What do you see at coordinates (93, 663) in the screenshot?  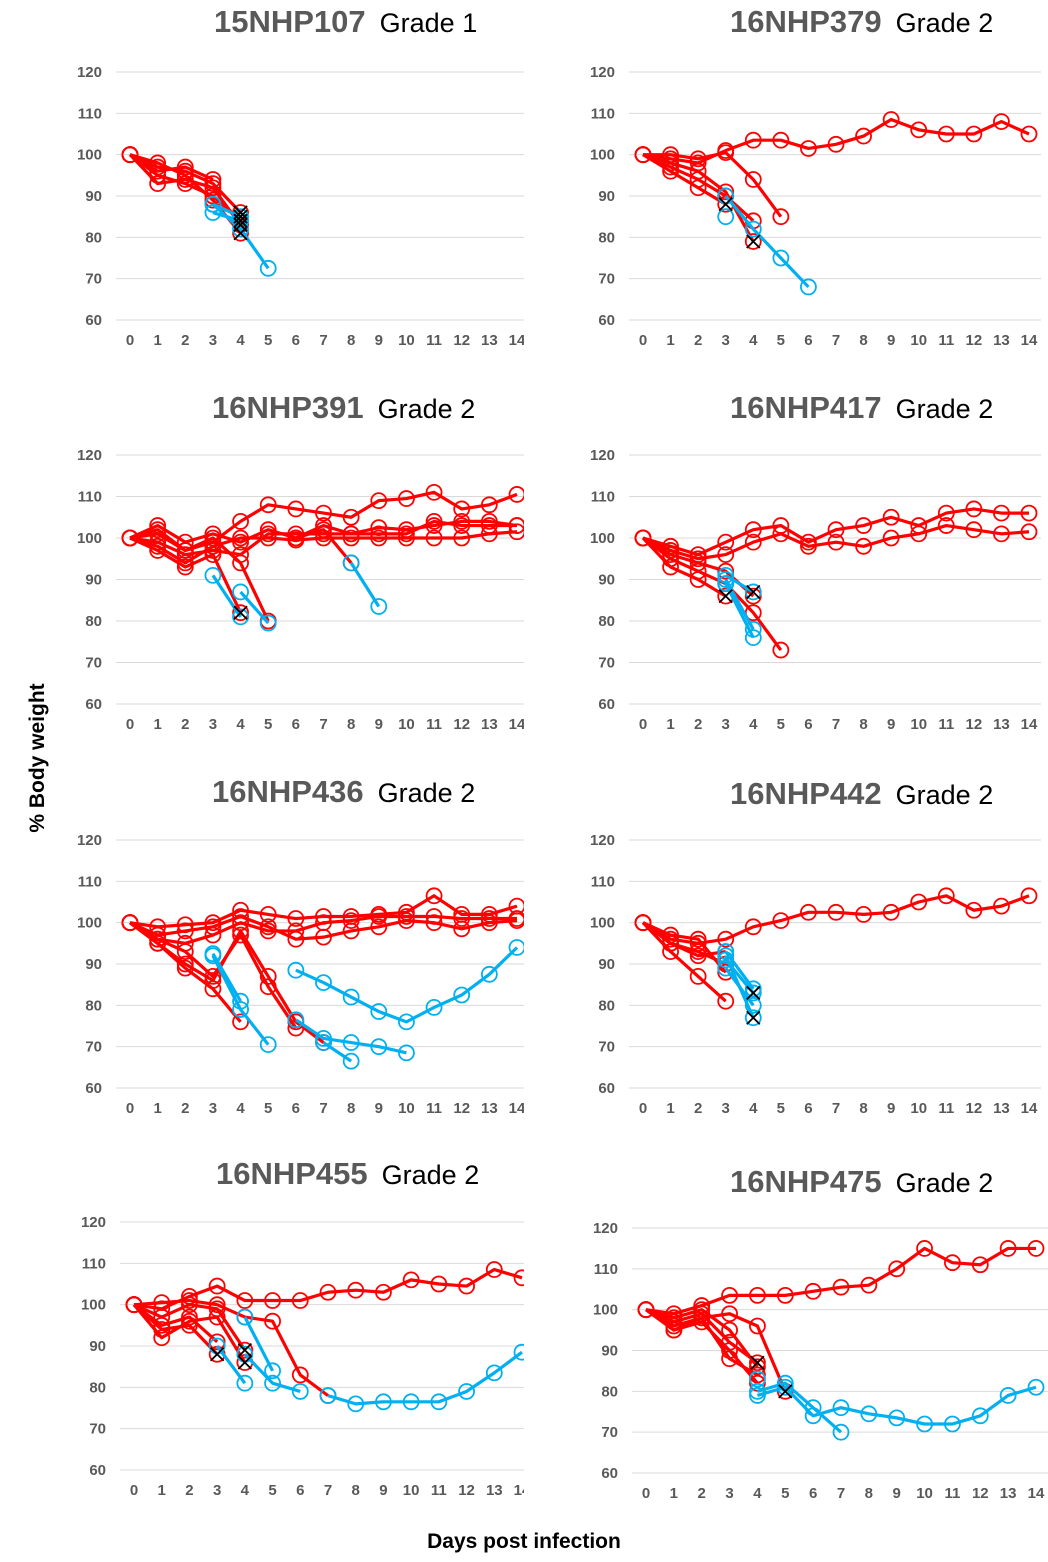 I see `y-tick-label: 70` at bounding box center [93, 663].